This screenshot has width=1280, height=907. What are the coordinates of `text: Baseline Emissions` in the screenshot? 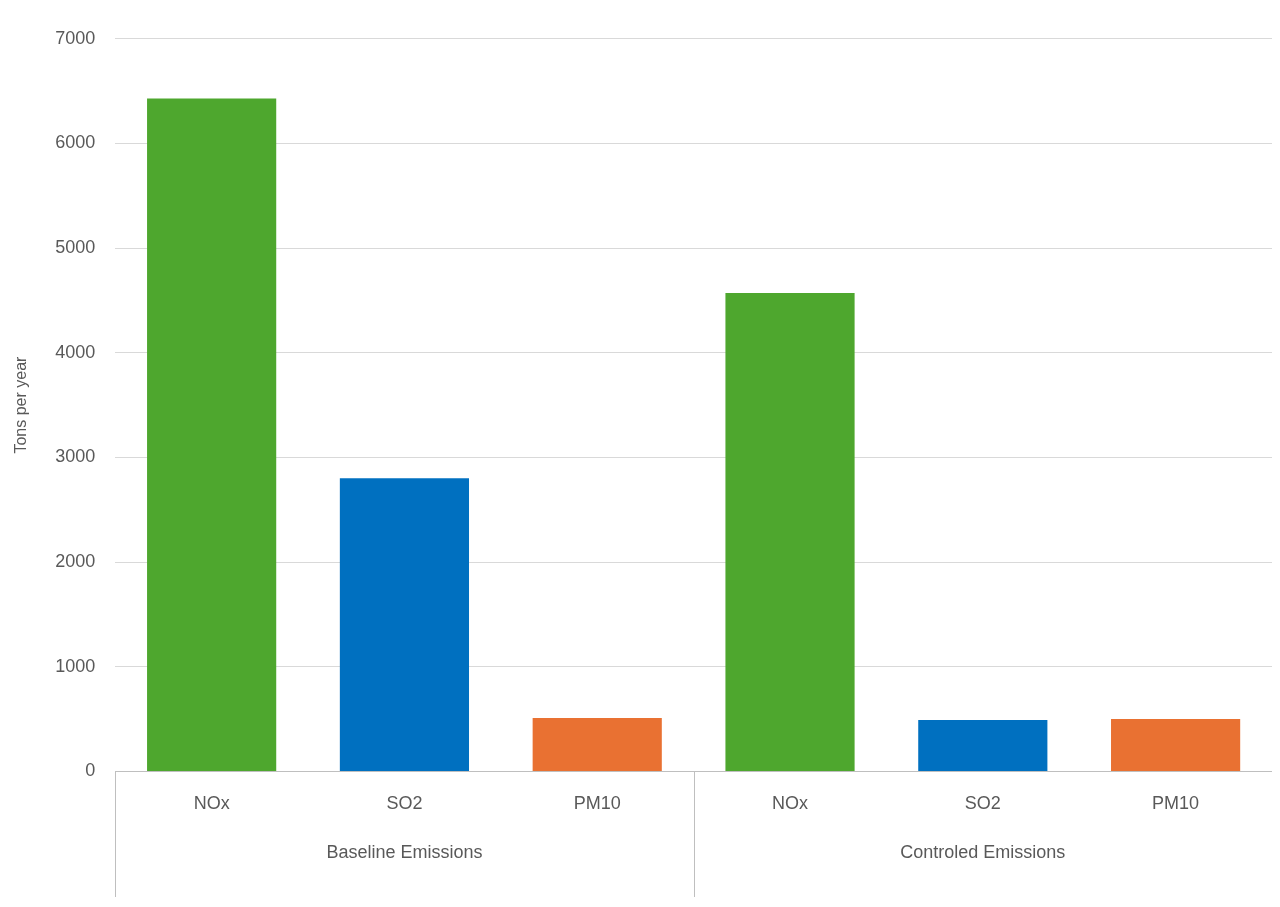 It's located at (404, 852).